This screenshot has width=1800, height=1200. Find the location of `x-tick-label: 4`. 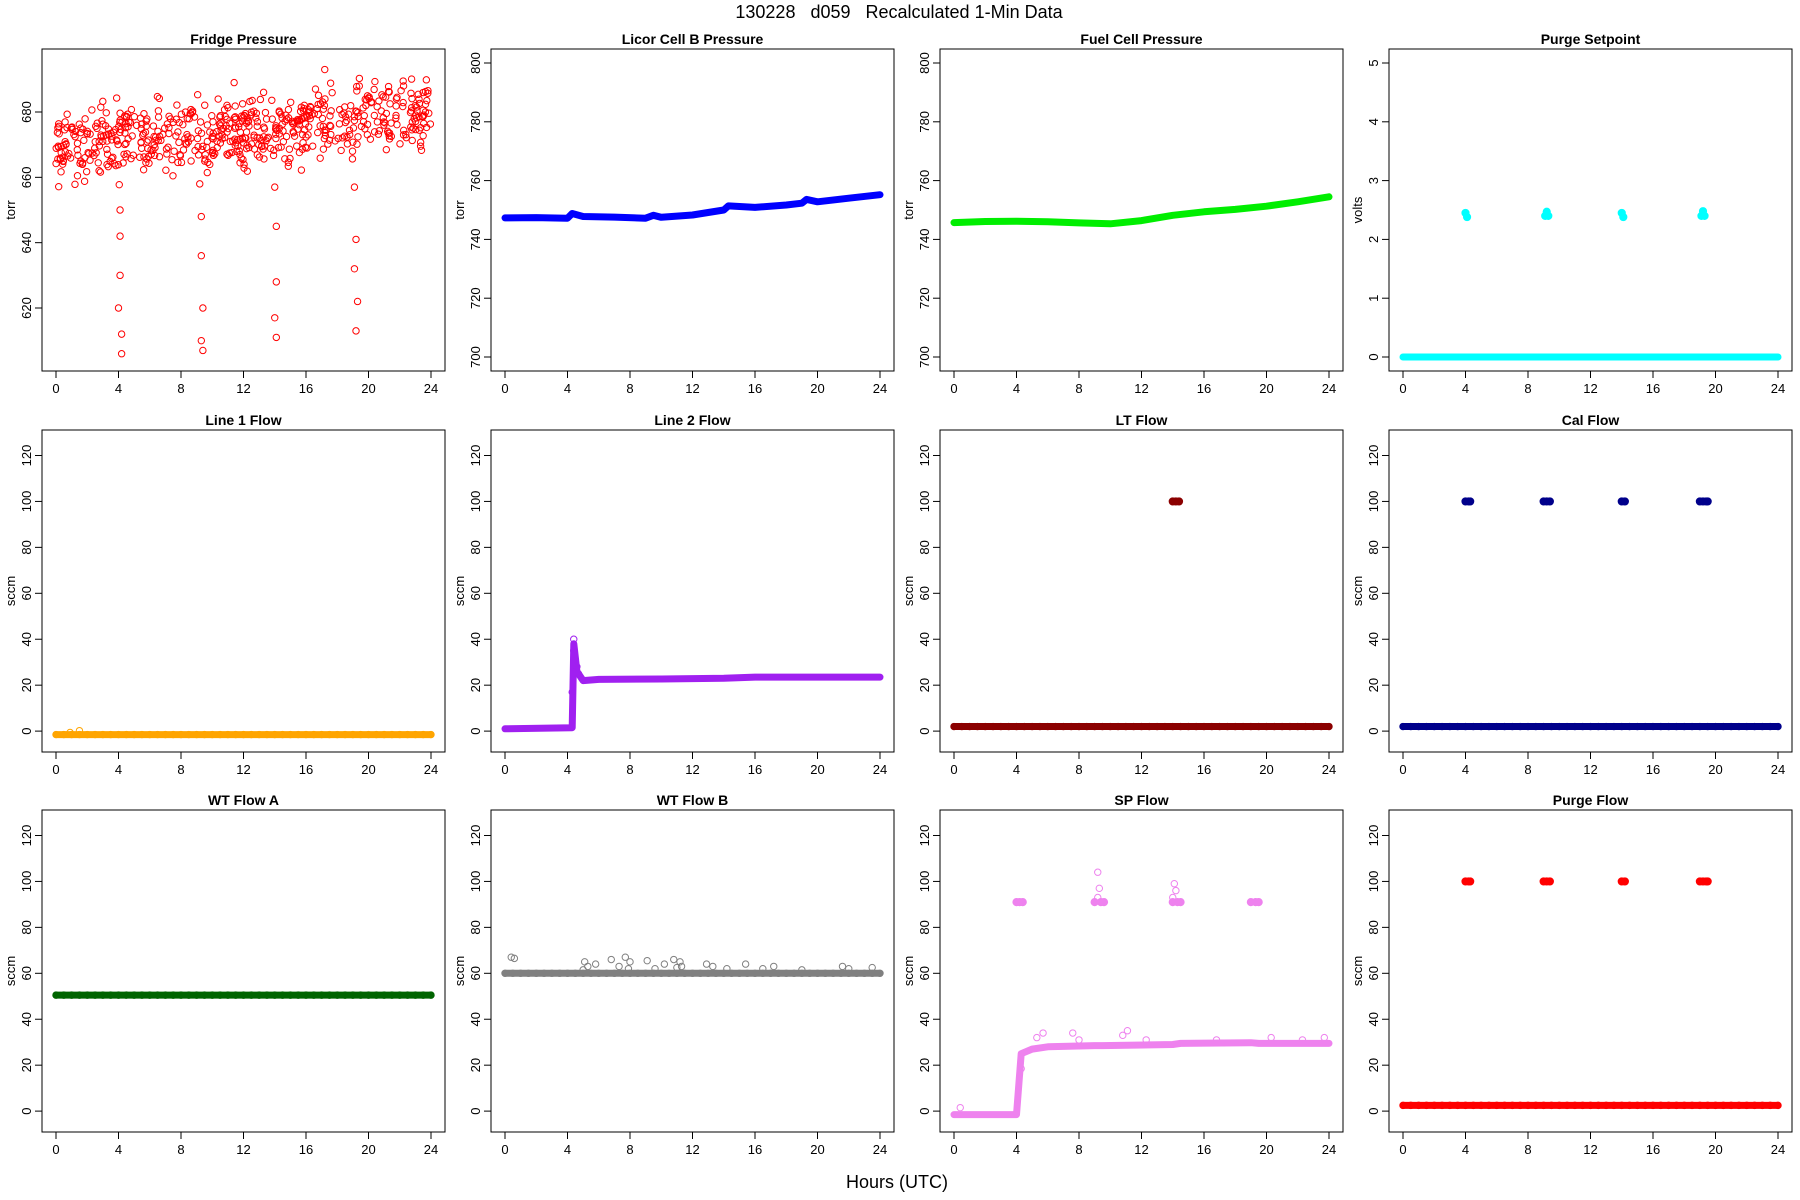

x-tick-label: 4 is located at coordinates (118, 1149).